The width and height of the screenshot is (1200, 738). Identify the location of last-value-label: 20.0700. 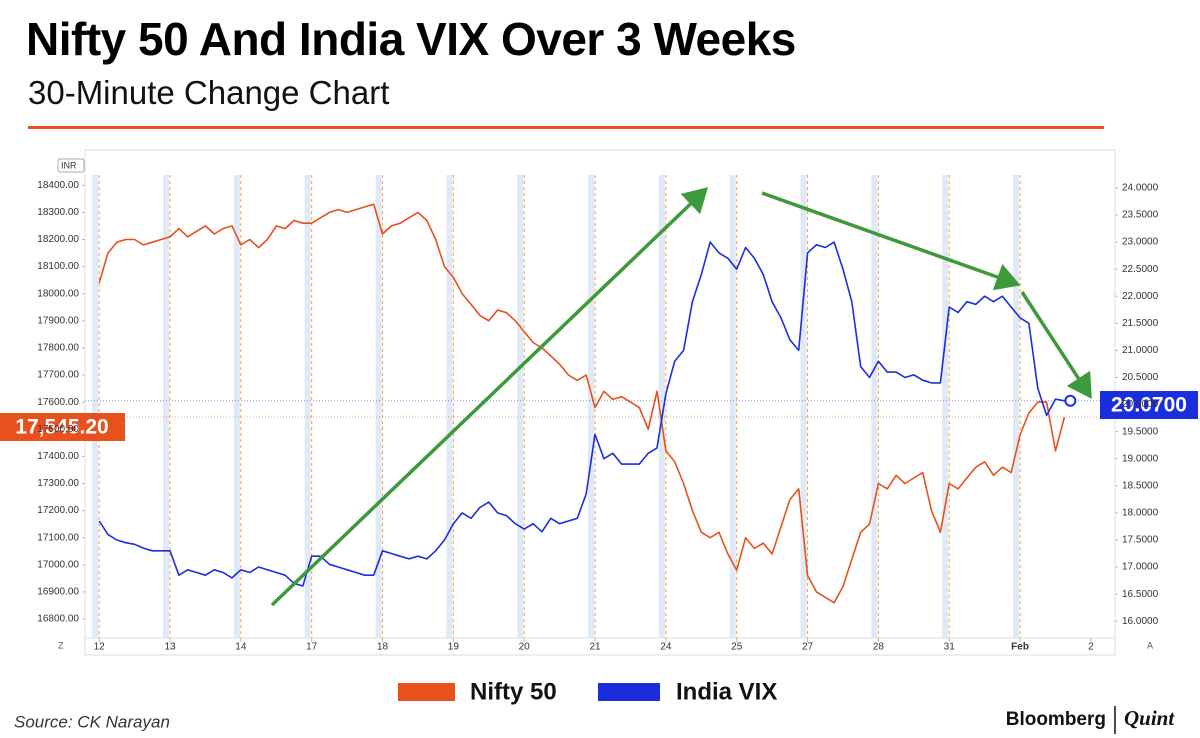
(1149, 405).